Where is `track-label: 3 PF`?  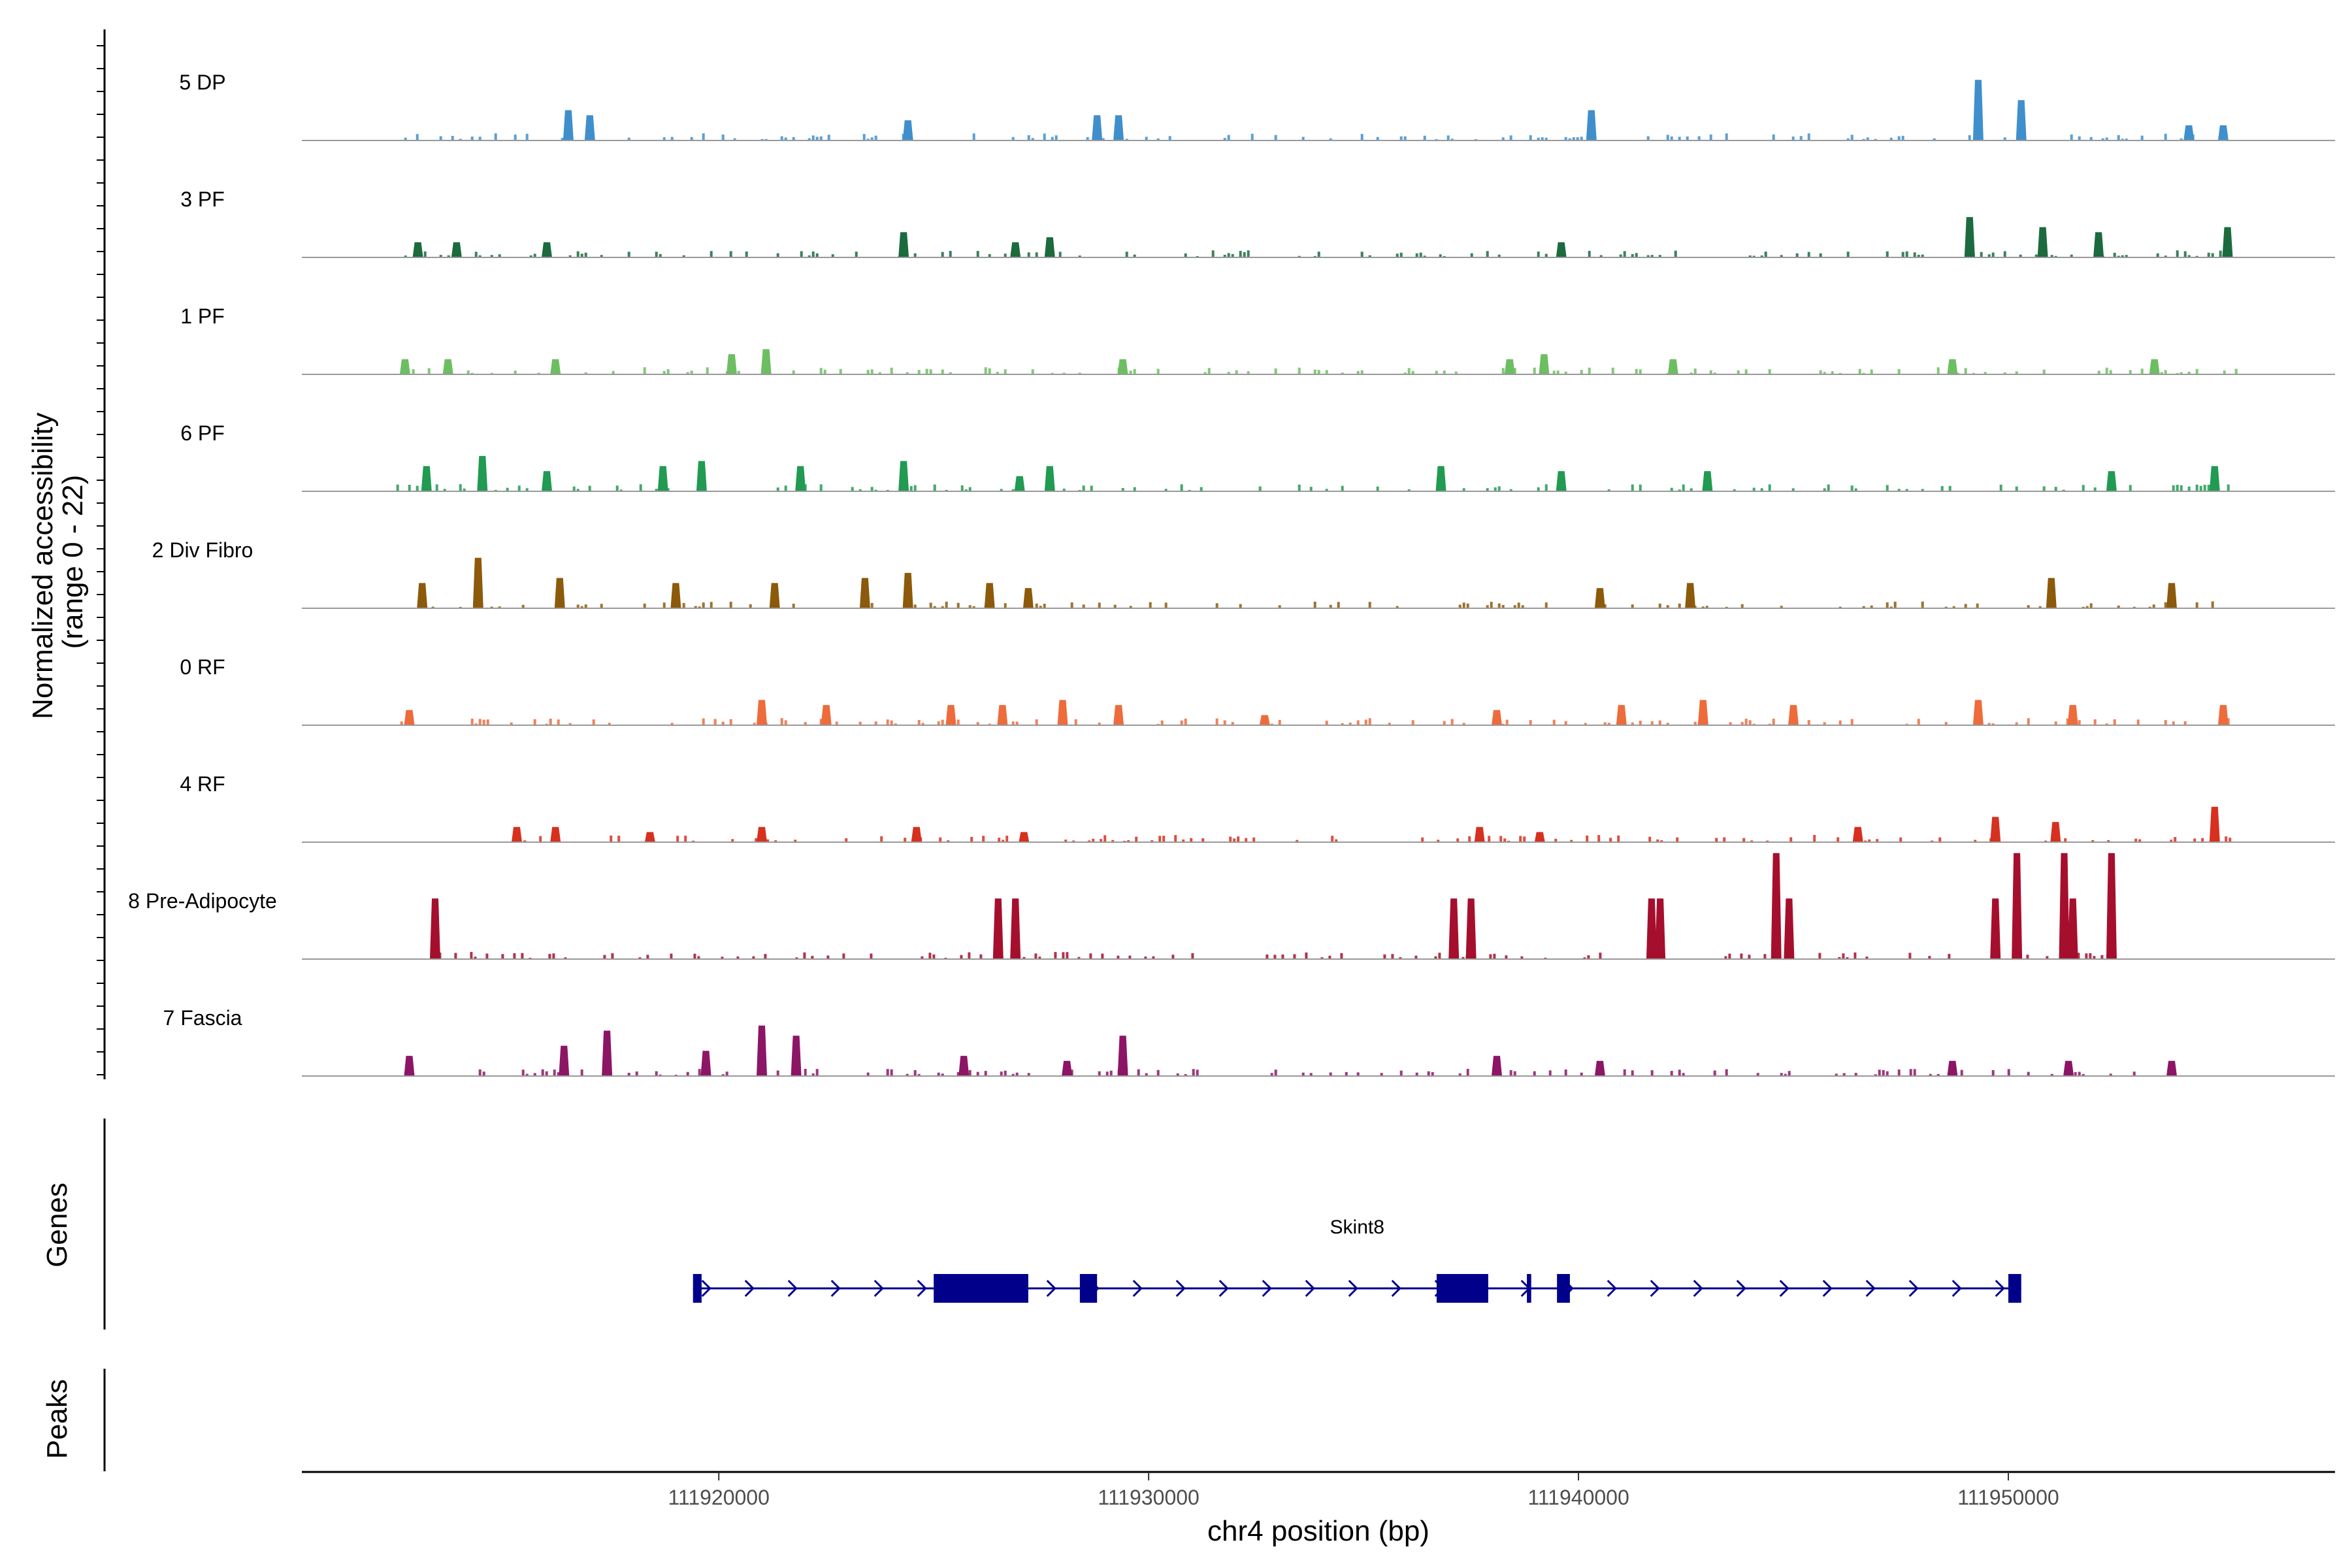 track-label: 3 PF is located at coordinates (202, 199).